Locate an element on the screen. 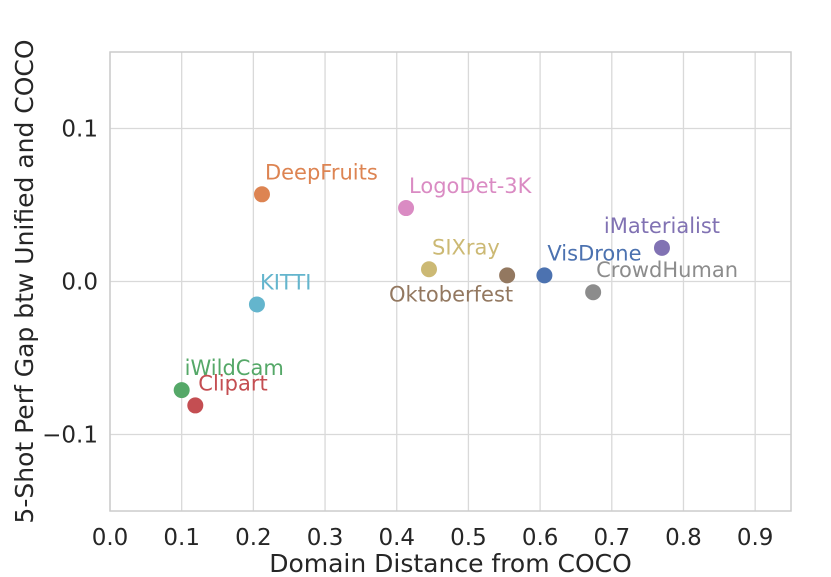  point-label: iWildCam is located at coordinates (234, 368).